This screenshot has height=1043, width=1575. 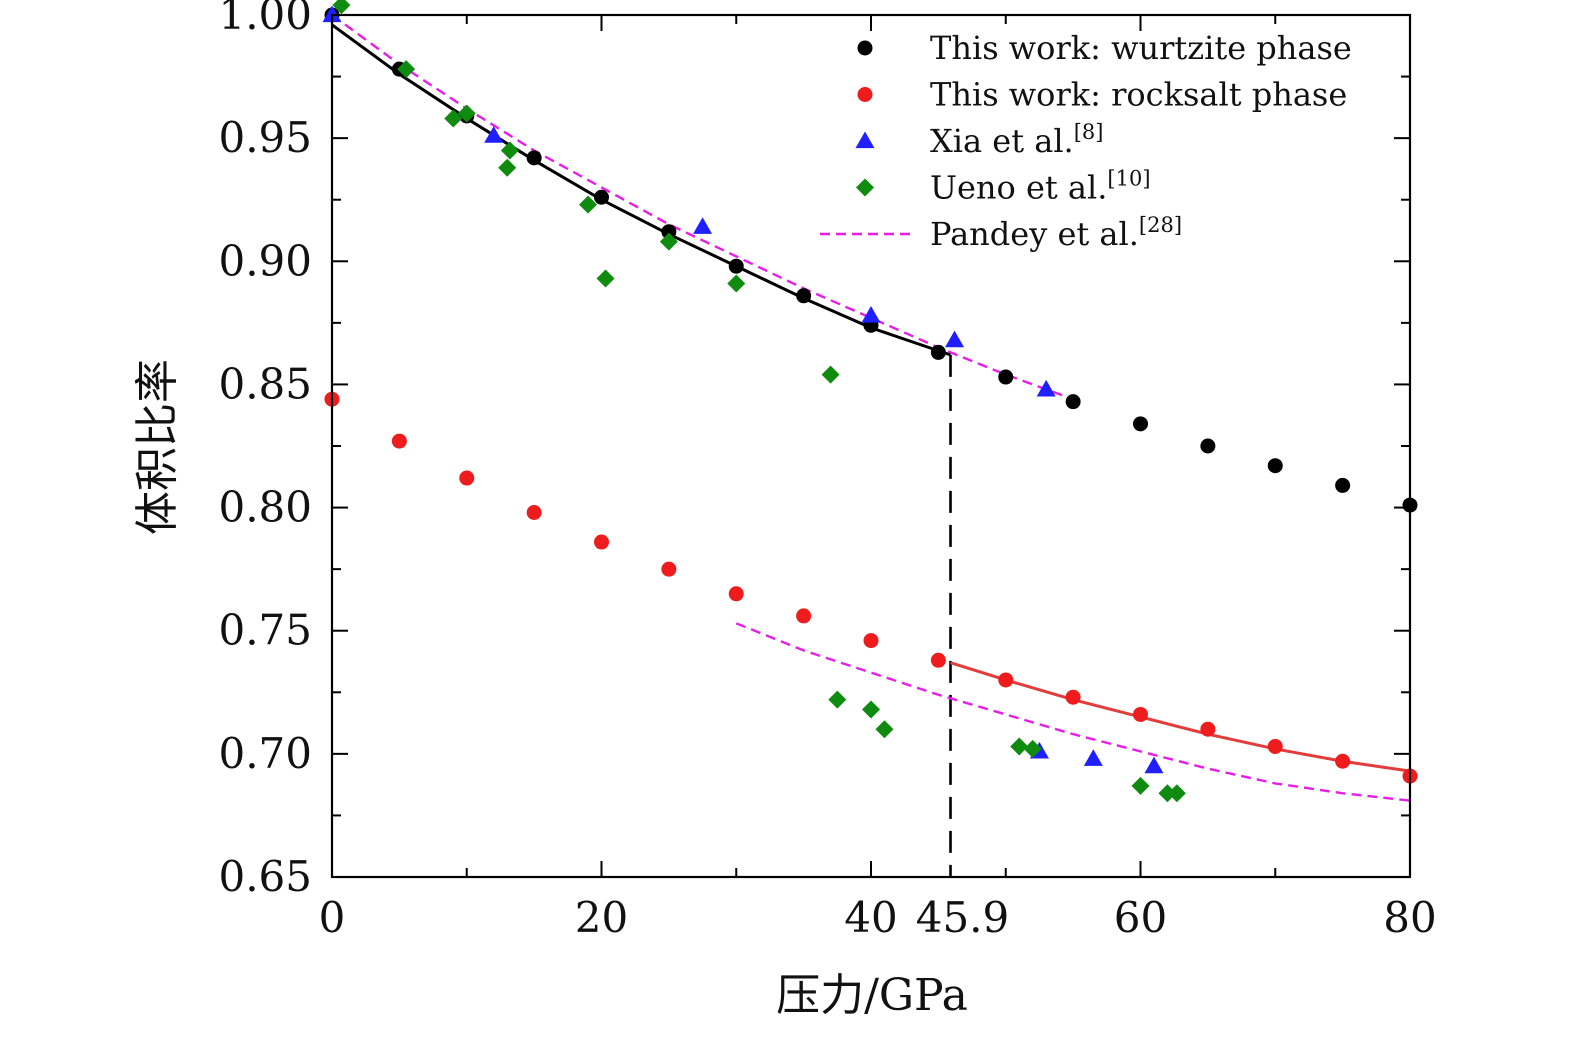 I want to click on y-tick-label: 0.75, so click(x=265, y=630).